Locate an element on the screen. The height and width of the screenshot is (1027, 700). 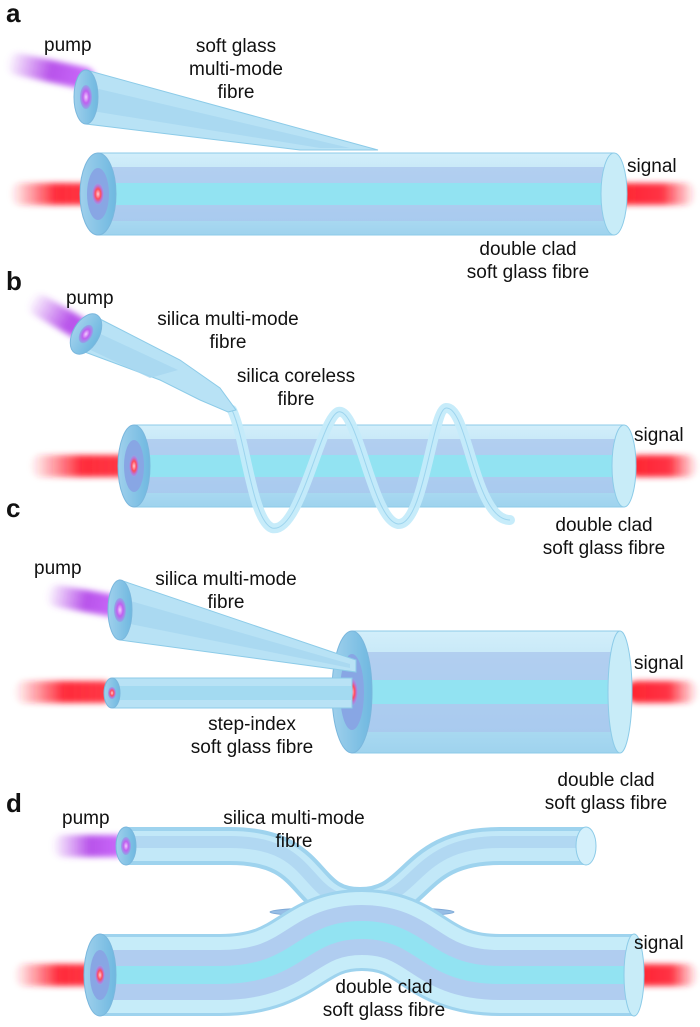
step-index-label-1: step-index is located at coordinates (252, 724).